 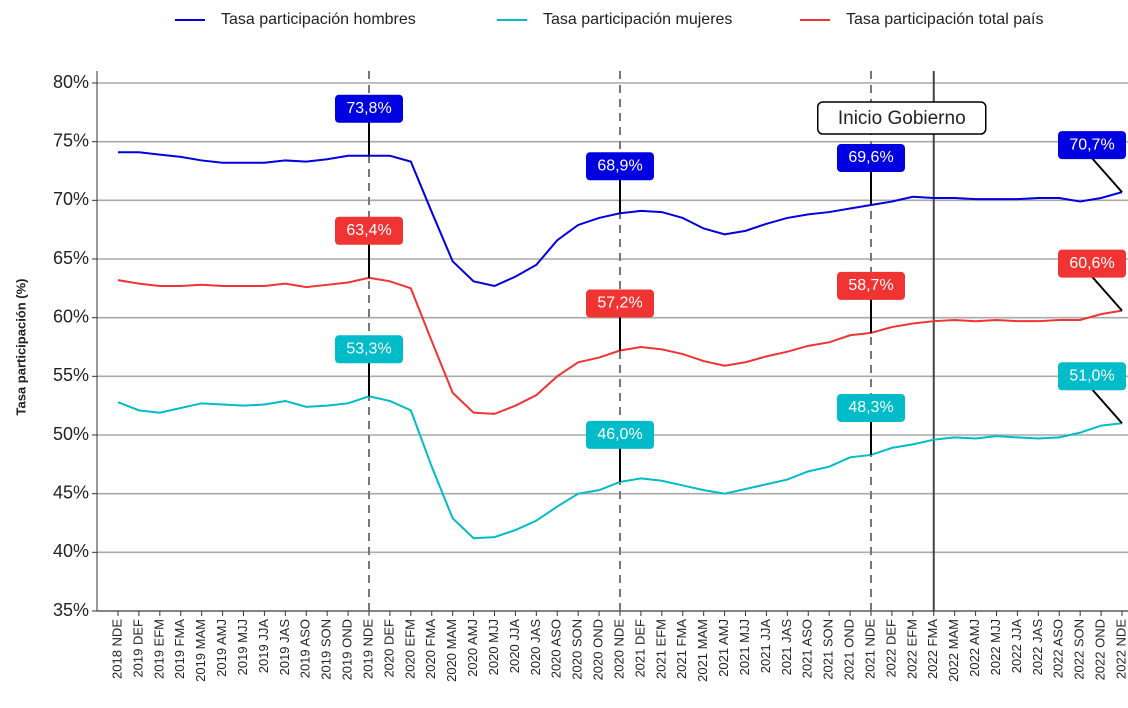 I want to click on x-tick-label: 2021 FMA, so click(x=681, y=649).